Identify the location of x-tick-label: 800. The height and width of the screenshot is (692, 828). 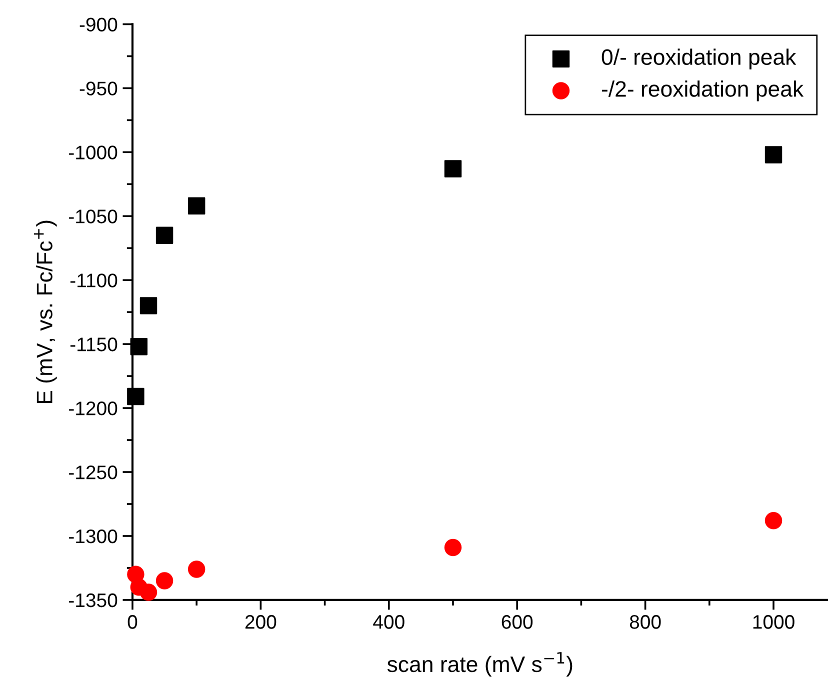
(645, 622).